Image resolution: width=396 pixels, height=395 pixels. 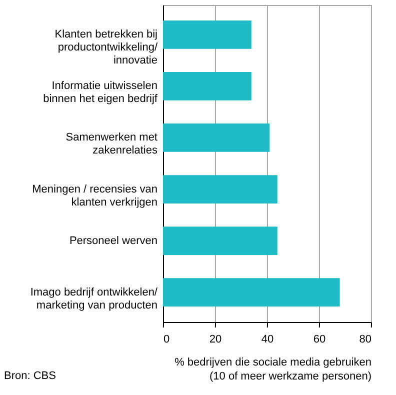 What do you see at coordinates (319, 340) in the screenshot?
I see `x-tick-label: 60` at bounding box center [319, 340].